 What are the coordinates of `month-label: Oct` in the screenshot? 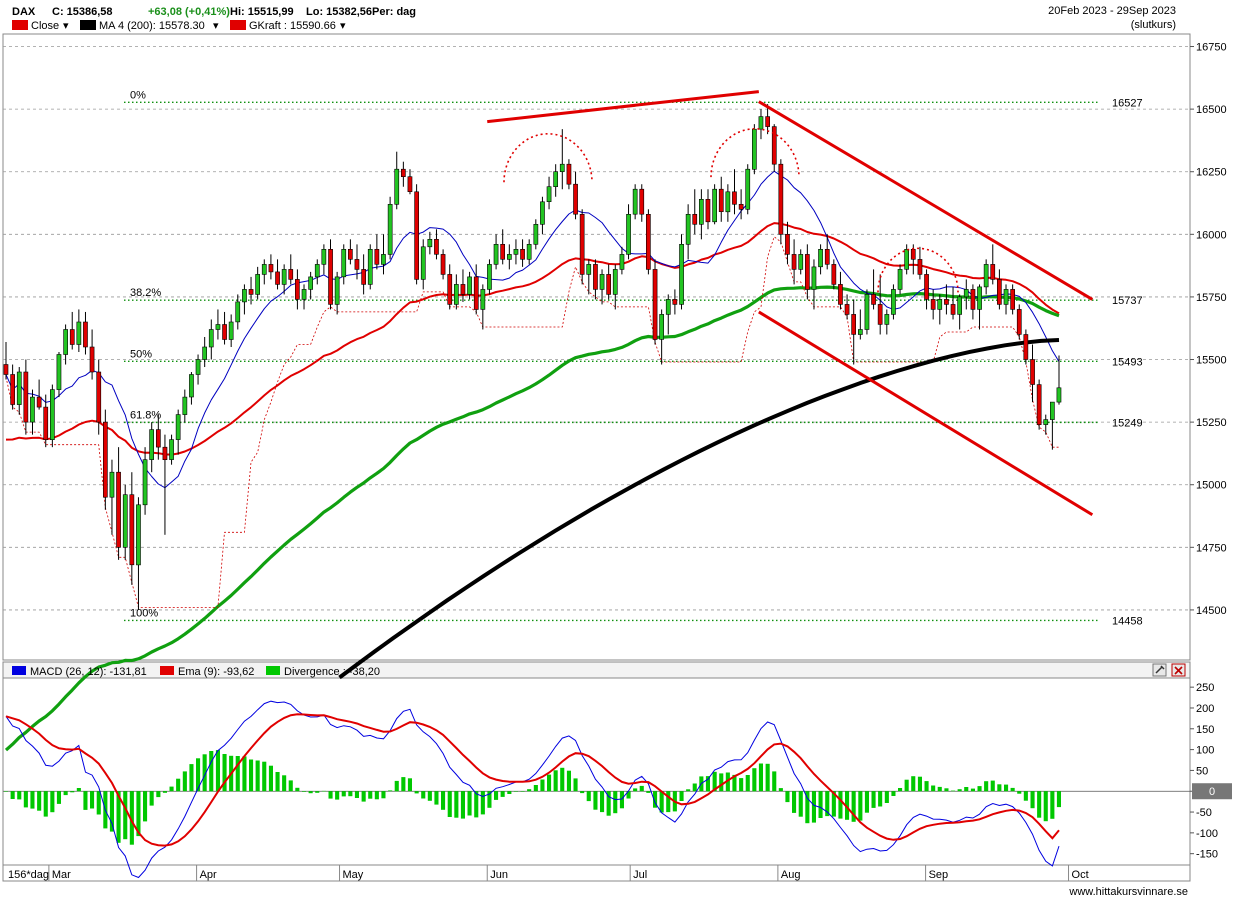 It's located at (1080, 875).